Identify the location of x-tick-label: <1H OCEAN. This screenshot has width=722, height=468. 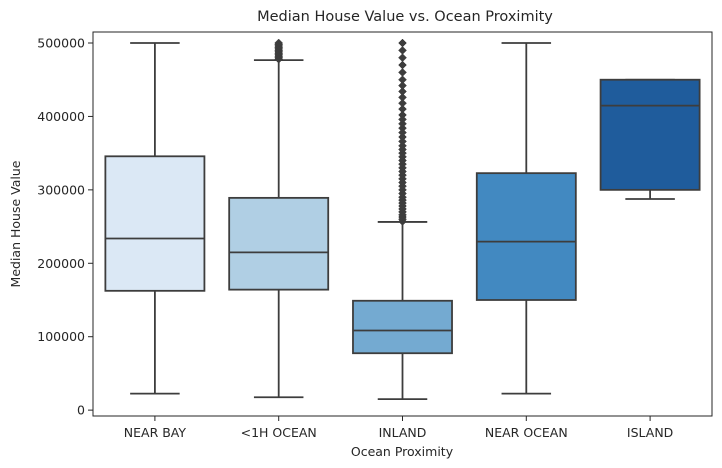
(279, 432).